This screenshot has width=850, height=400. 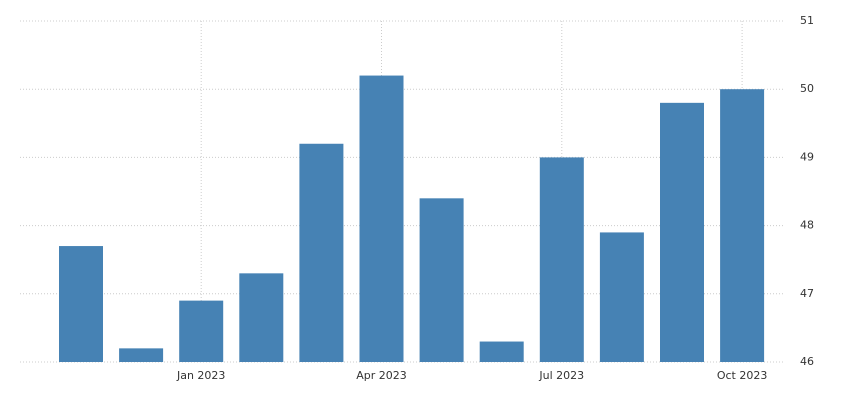 I want to click on y-tick-label: 48, so click(x=807, y=225).